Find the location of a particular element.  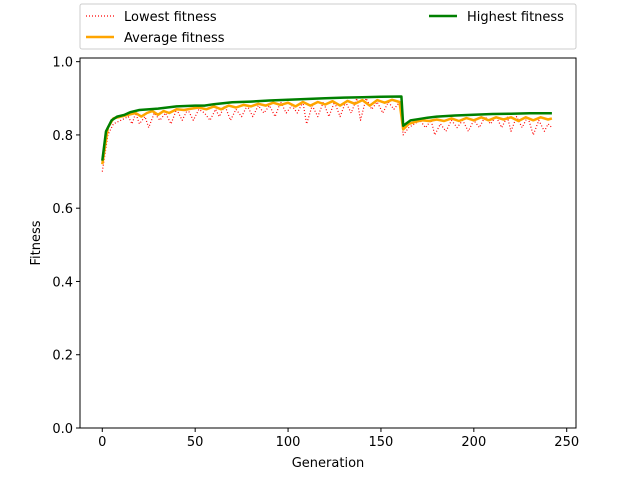

y-tick-label: 0.0 is located at coordinates (62, 429).